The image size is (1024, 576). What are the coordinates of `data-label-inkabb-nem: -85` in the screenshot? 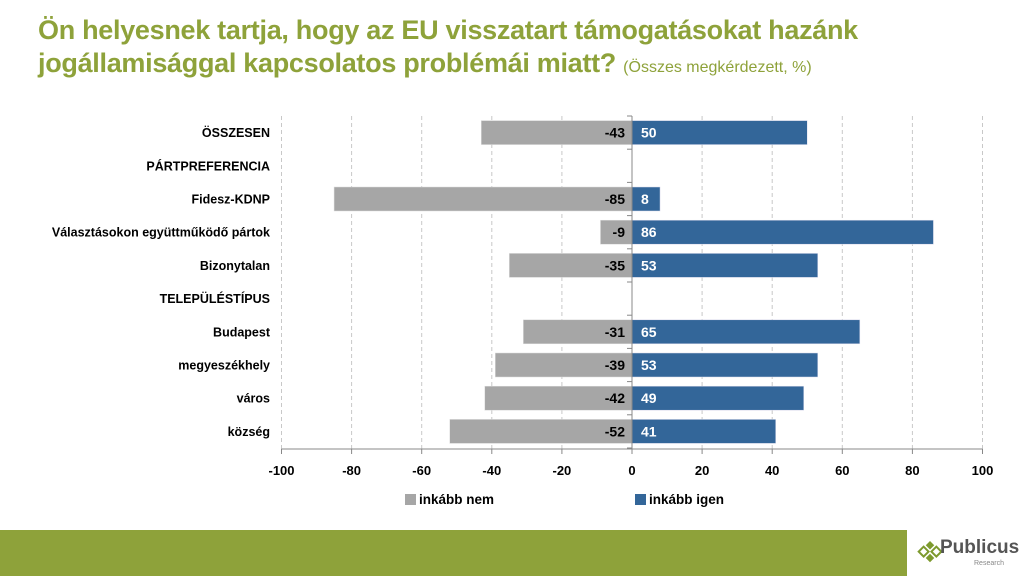 It's located at (615, 199).